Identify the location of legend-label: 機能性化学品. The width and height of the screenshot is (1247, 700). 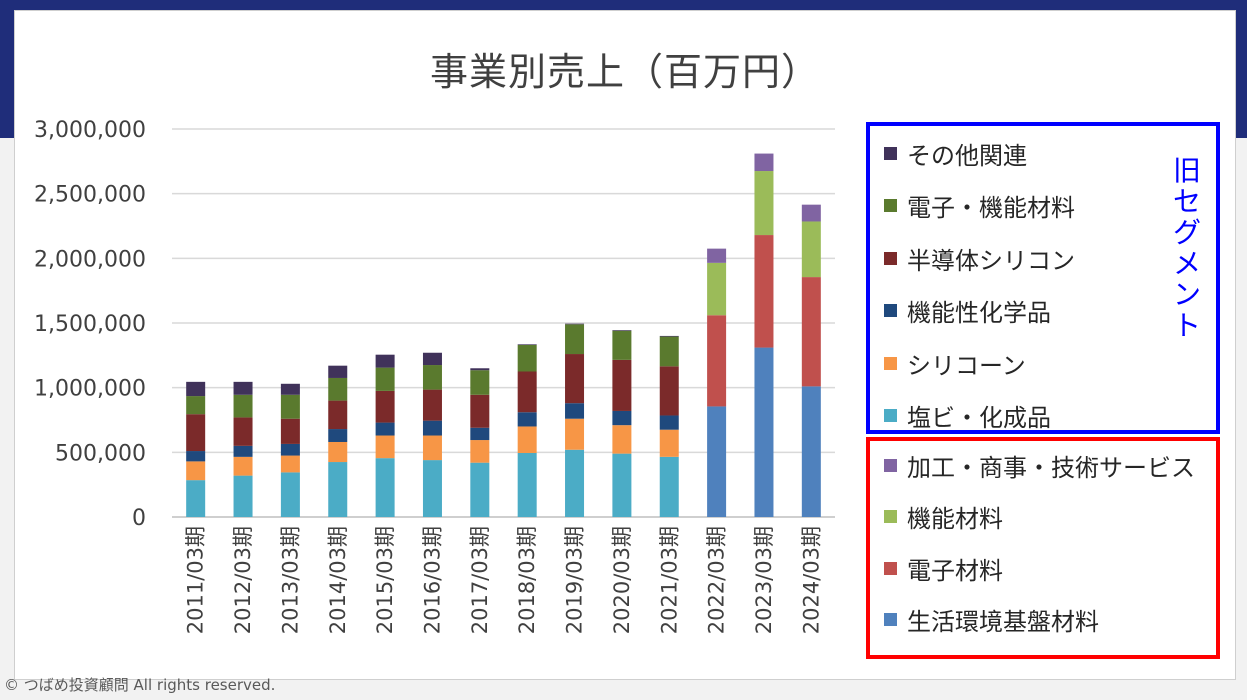
(979, 313).